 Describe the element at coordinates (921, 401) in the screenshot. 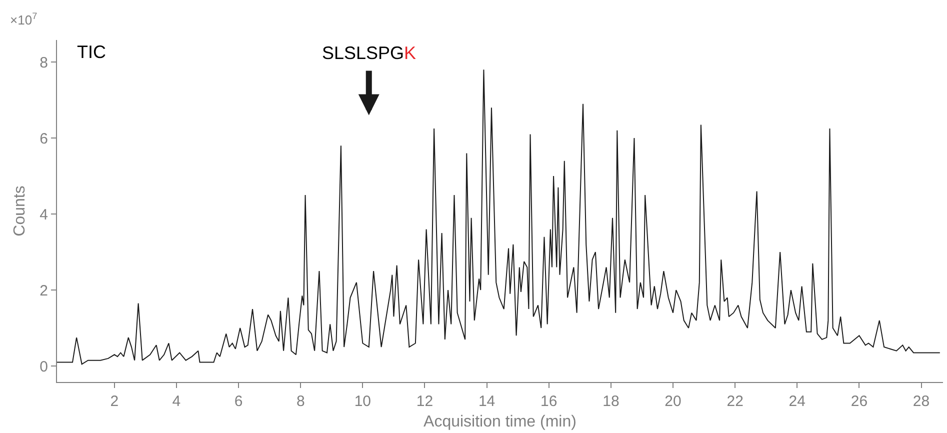

I see `x-tick-label: 28` at that location.